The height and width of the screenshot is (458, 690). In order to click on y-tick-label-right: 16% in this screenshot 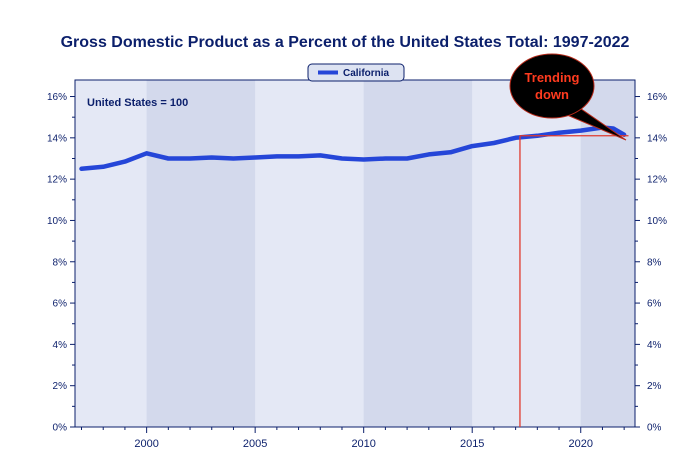, I will do `click(657, 97)`.